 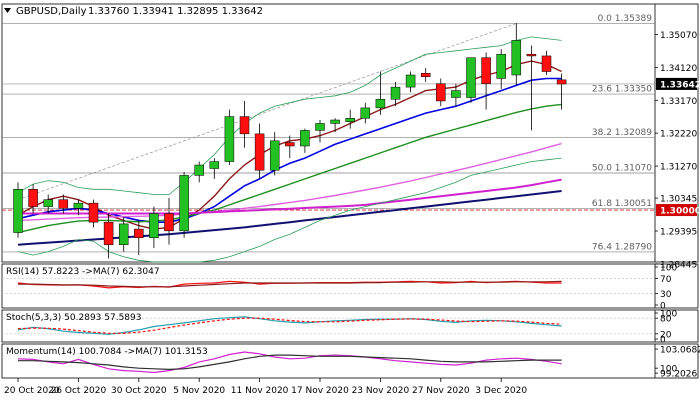 I want to click on fib-level-label-5: 76.4 1.28790, so click(x=622, y=247).